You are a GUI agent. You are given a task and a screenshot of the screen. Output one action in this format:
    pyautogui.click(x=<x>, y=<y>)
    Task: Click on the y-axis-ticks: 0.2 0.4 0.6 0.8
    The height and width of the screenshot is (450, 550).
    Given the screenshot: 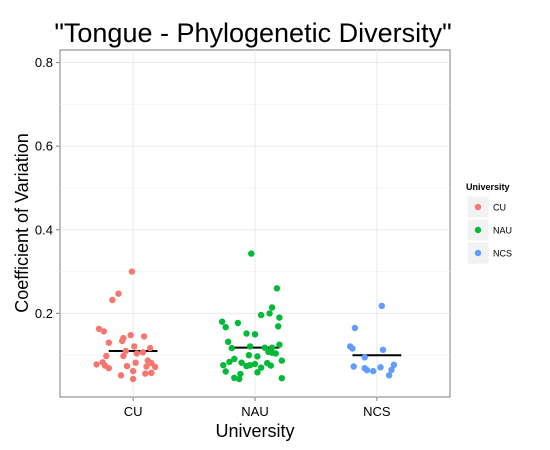 What is the action you would take?
    pyautogui.click(x=47, y=188)
    